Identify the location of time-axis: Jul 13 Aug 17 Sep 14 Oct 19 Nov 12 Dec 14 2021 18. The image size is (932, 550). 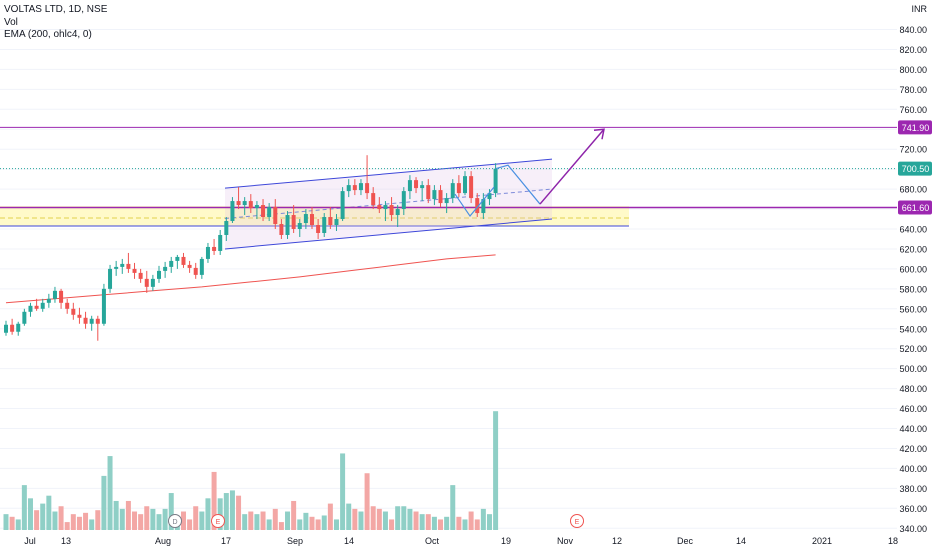
(449, 540).